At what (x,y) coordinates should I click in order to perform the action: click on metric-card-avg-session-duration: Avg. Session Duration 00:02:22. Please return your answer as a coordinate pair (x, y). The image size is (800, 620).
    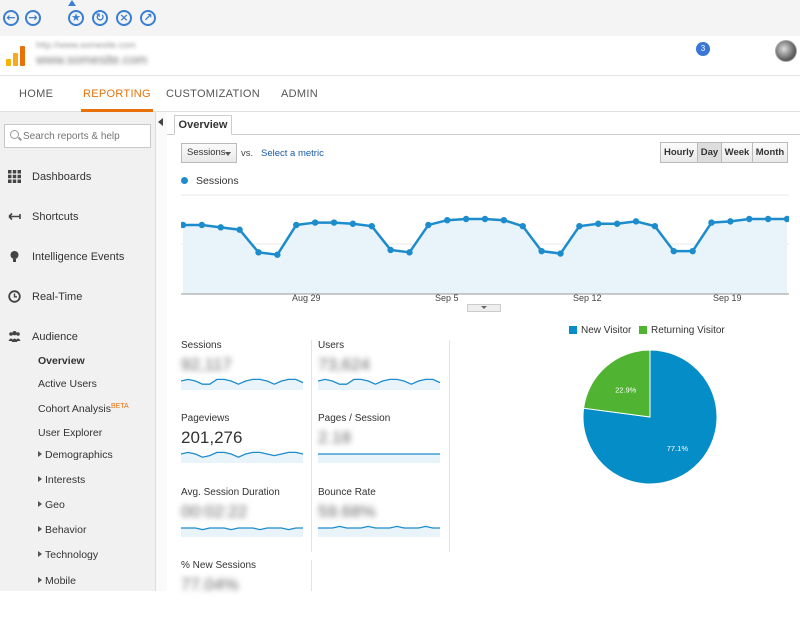
    Looking at the image, I should click on (246, 517).